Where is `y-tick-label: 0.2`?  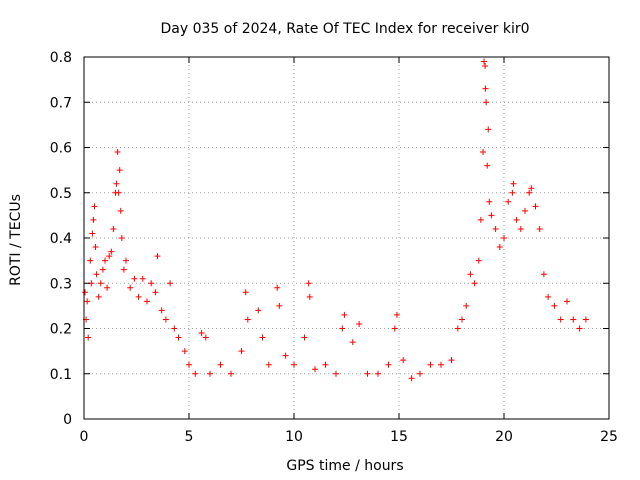
y-tick-label: 0.2 is located at coordinates (61, 330).